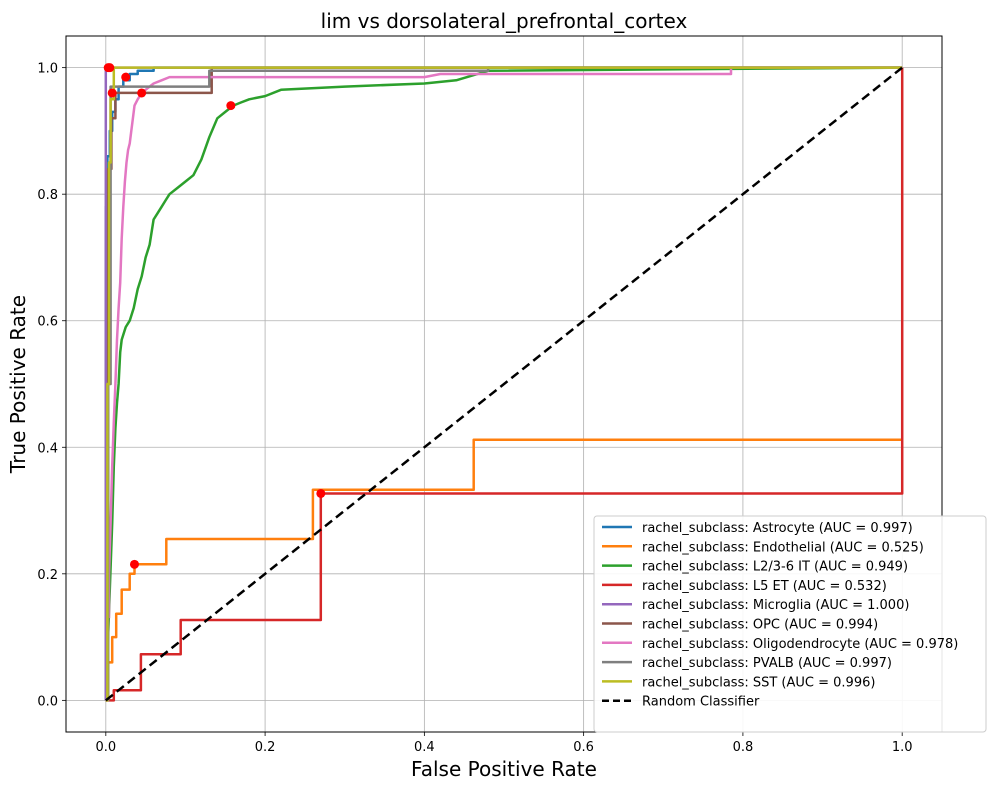  What do you see at coordinates (767, 663) in the screenshot?
I see `legend-label: rachel_subclass: PVALB (AUC = 0.997)` at bounding box center [767, 663].